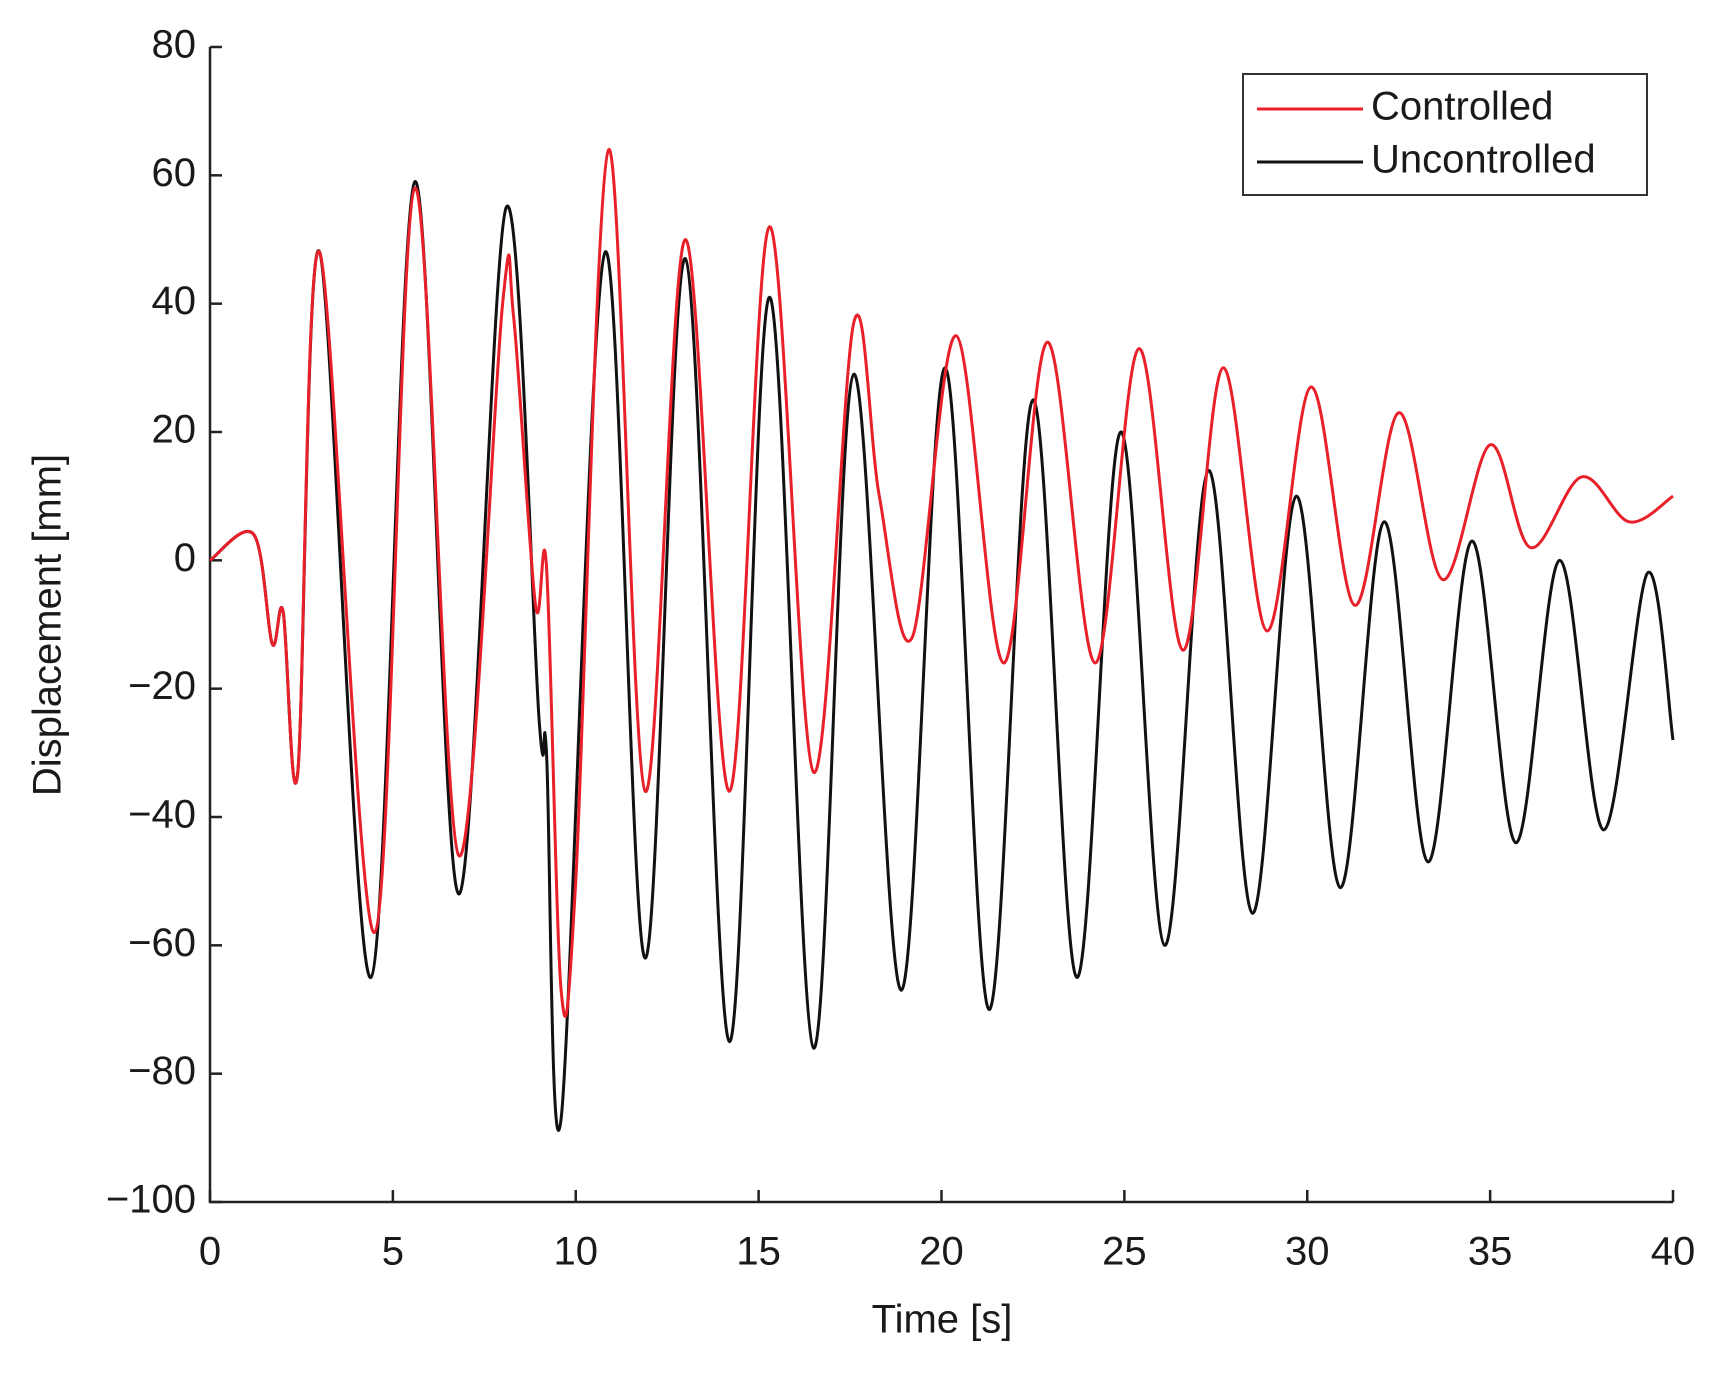 The image size is (1721, 1379). I want to click on y-tick-label: 20, so click(174, 430).